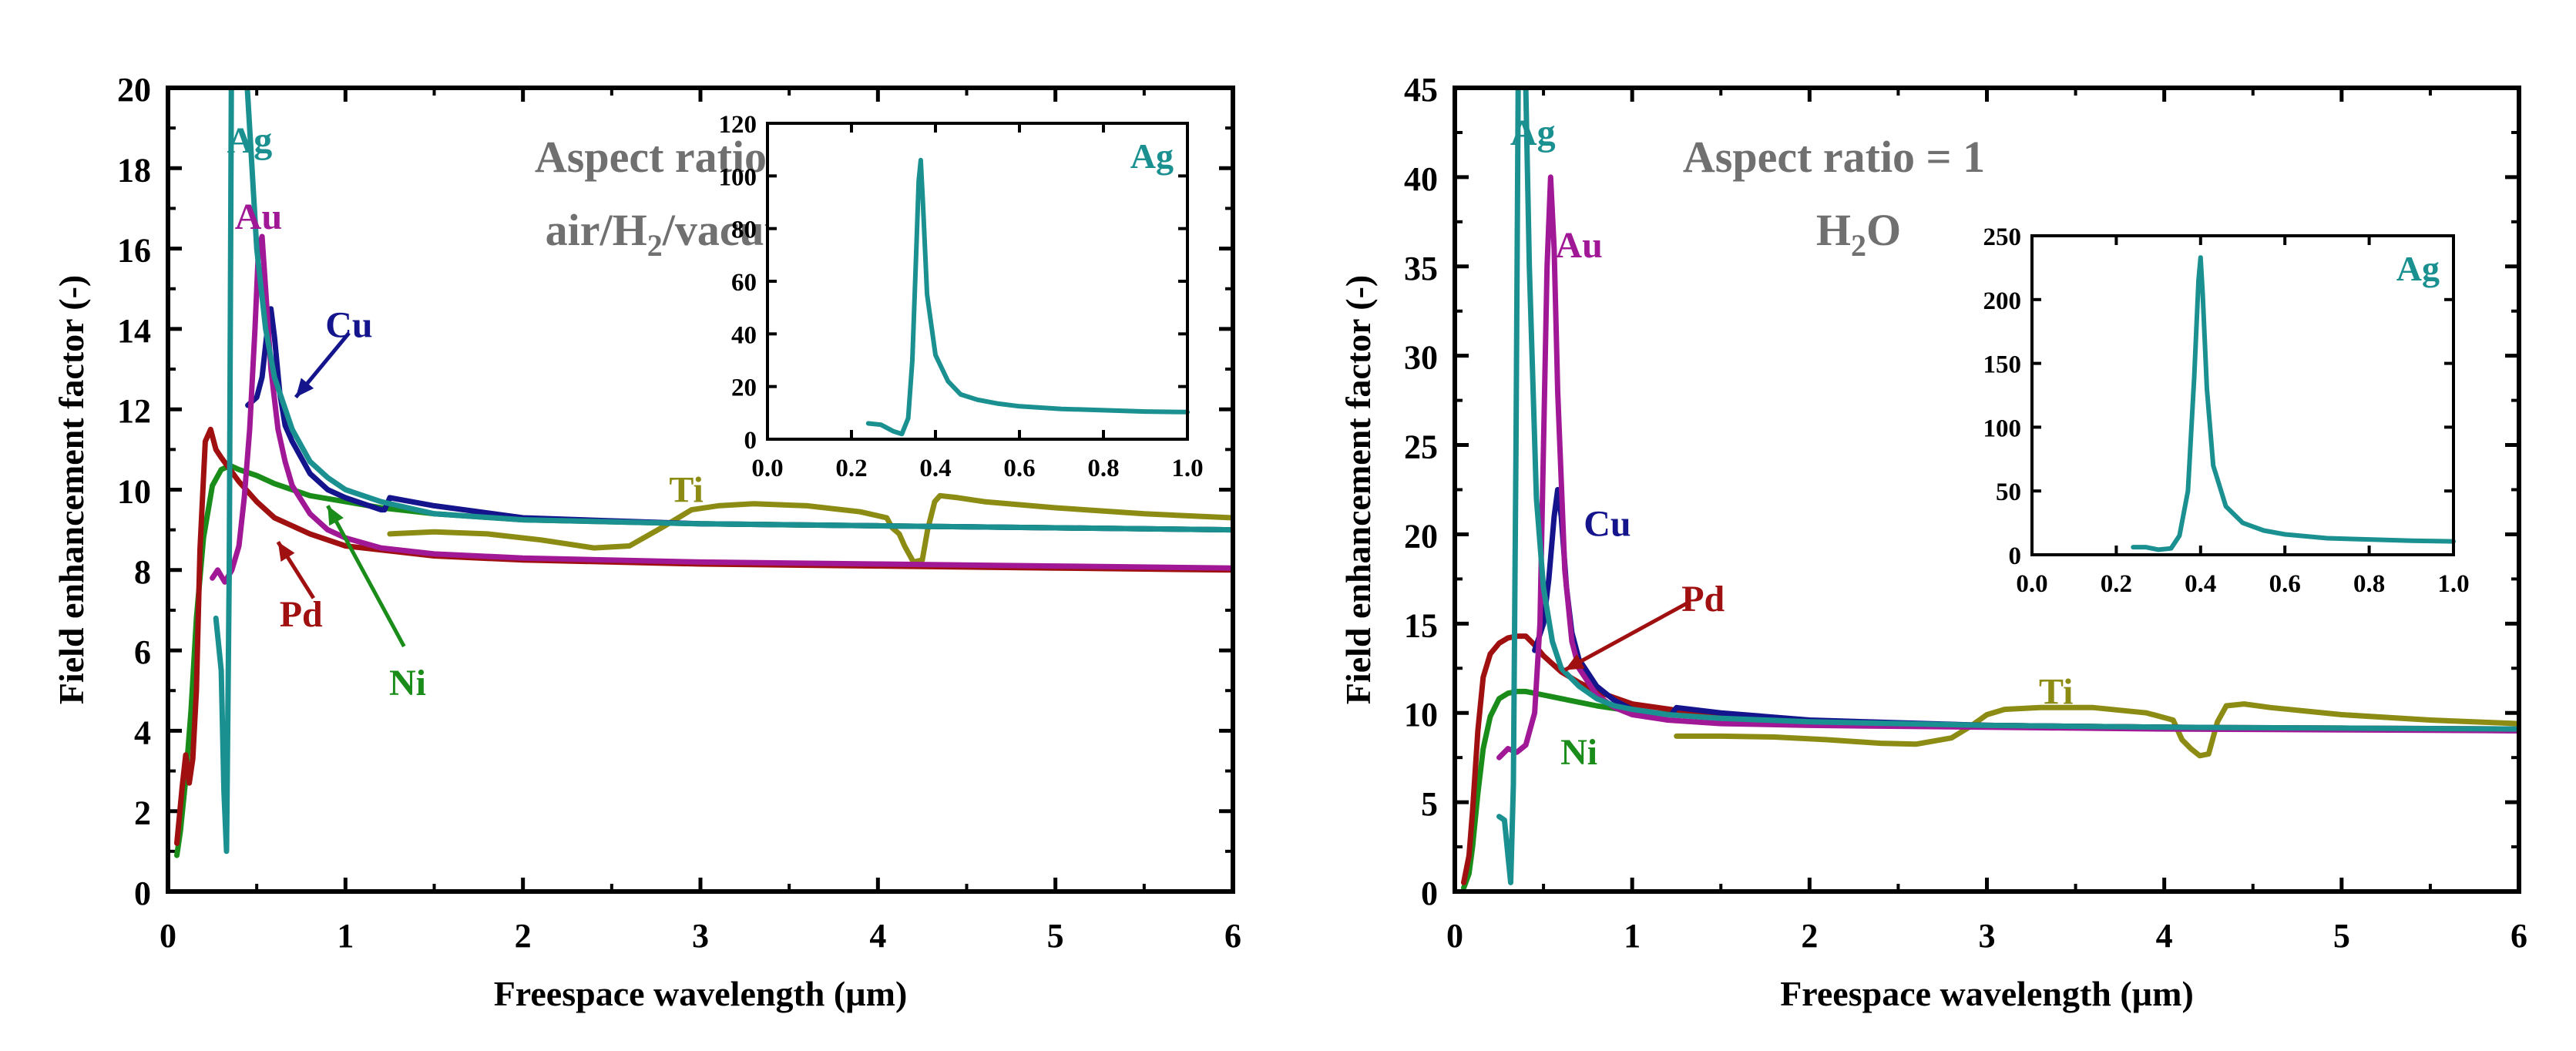  Describe the element at coordinates (1833, 230) in the screenshot. I see `medium-part: H` at that location.